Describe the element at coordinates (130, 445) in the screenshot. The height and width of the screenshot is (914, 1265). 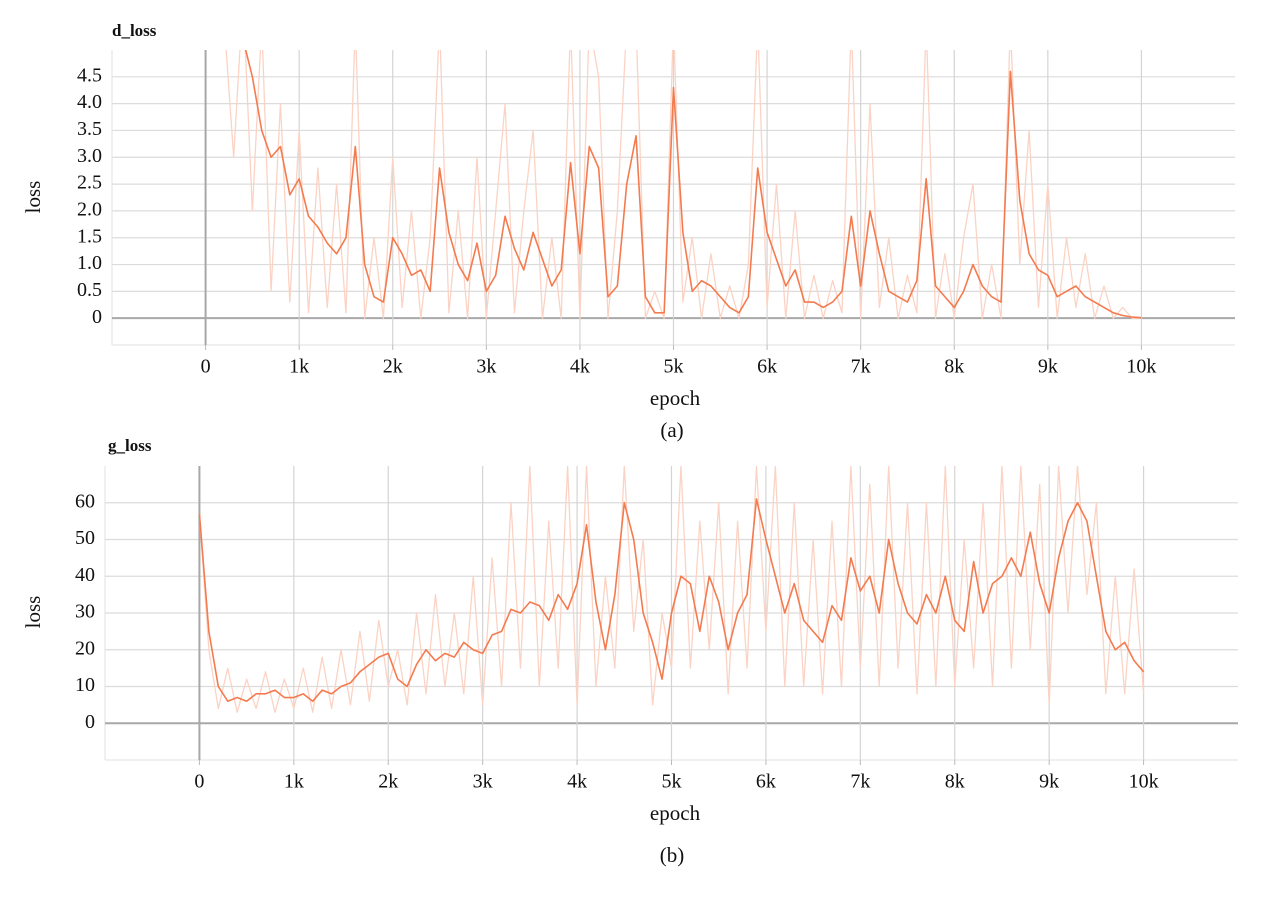
I see `chart-title: g_loss` at that location.